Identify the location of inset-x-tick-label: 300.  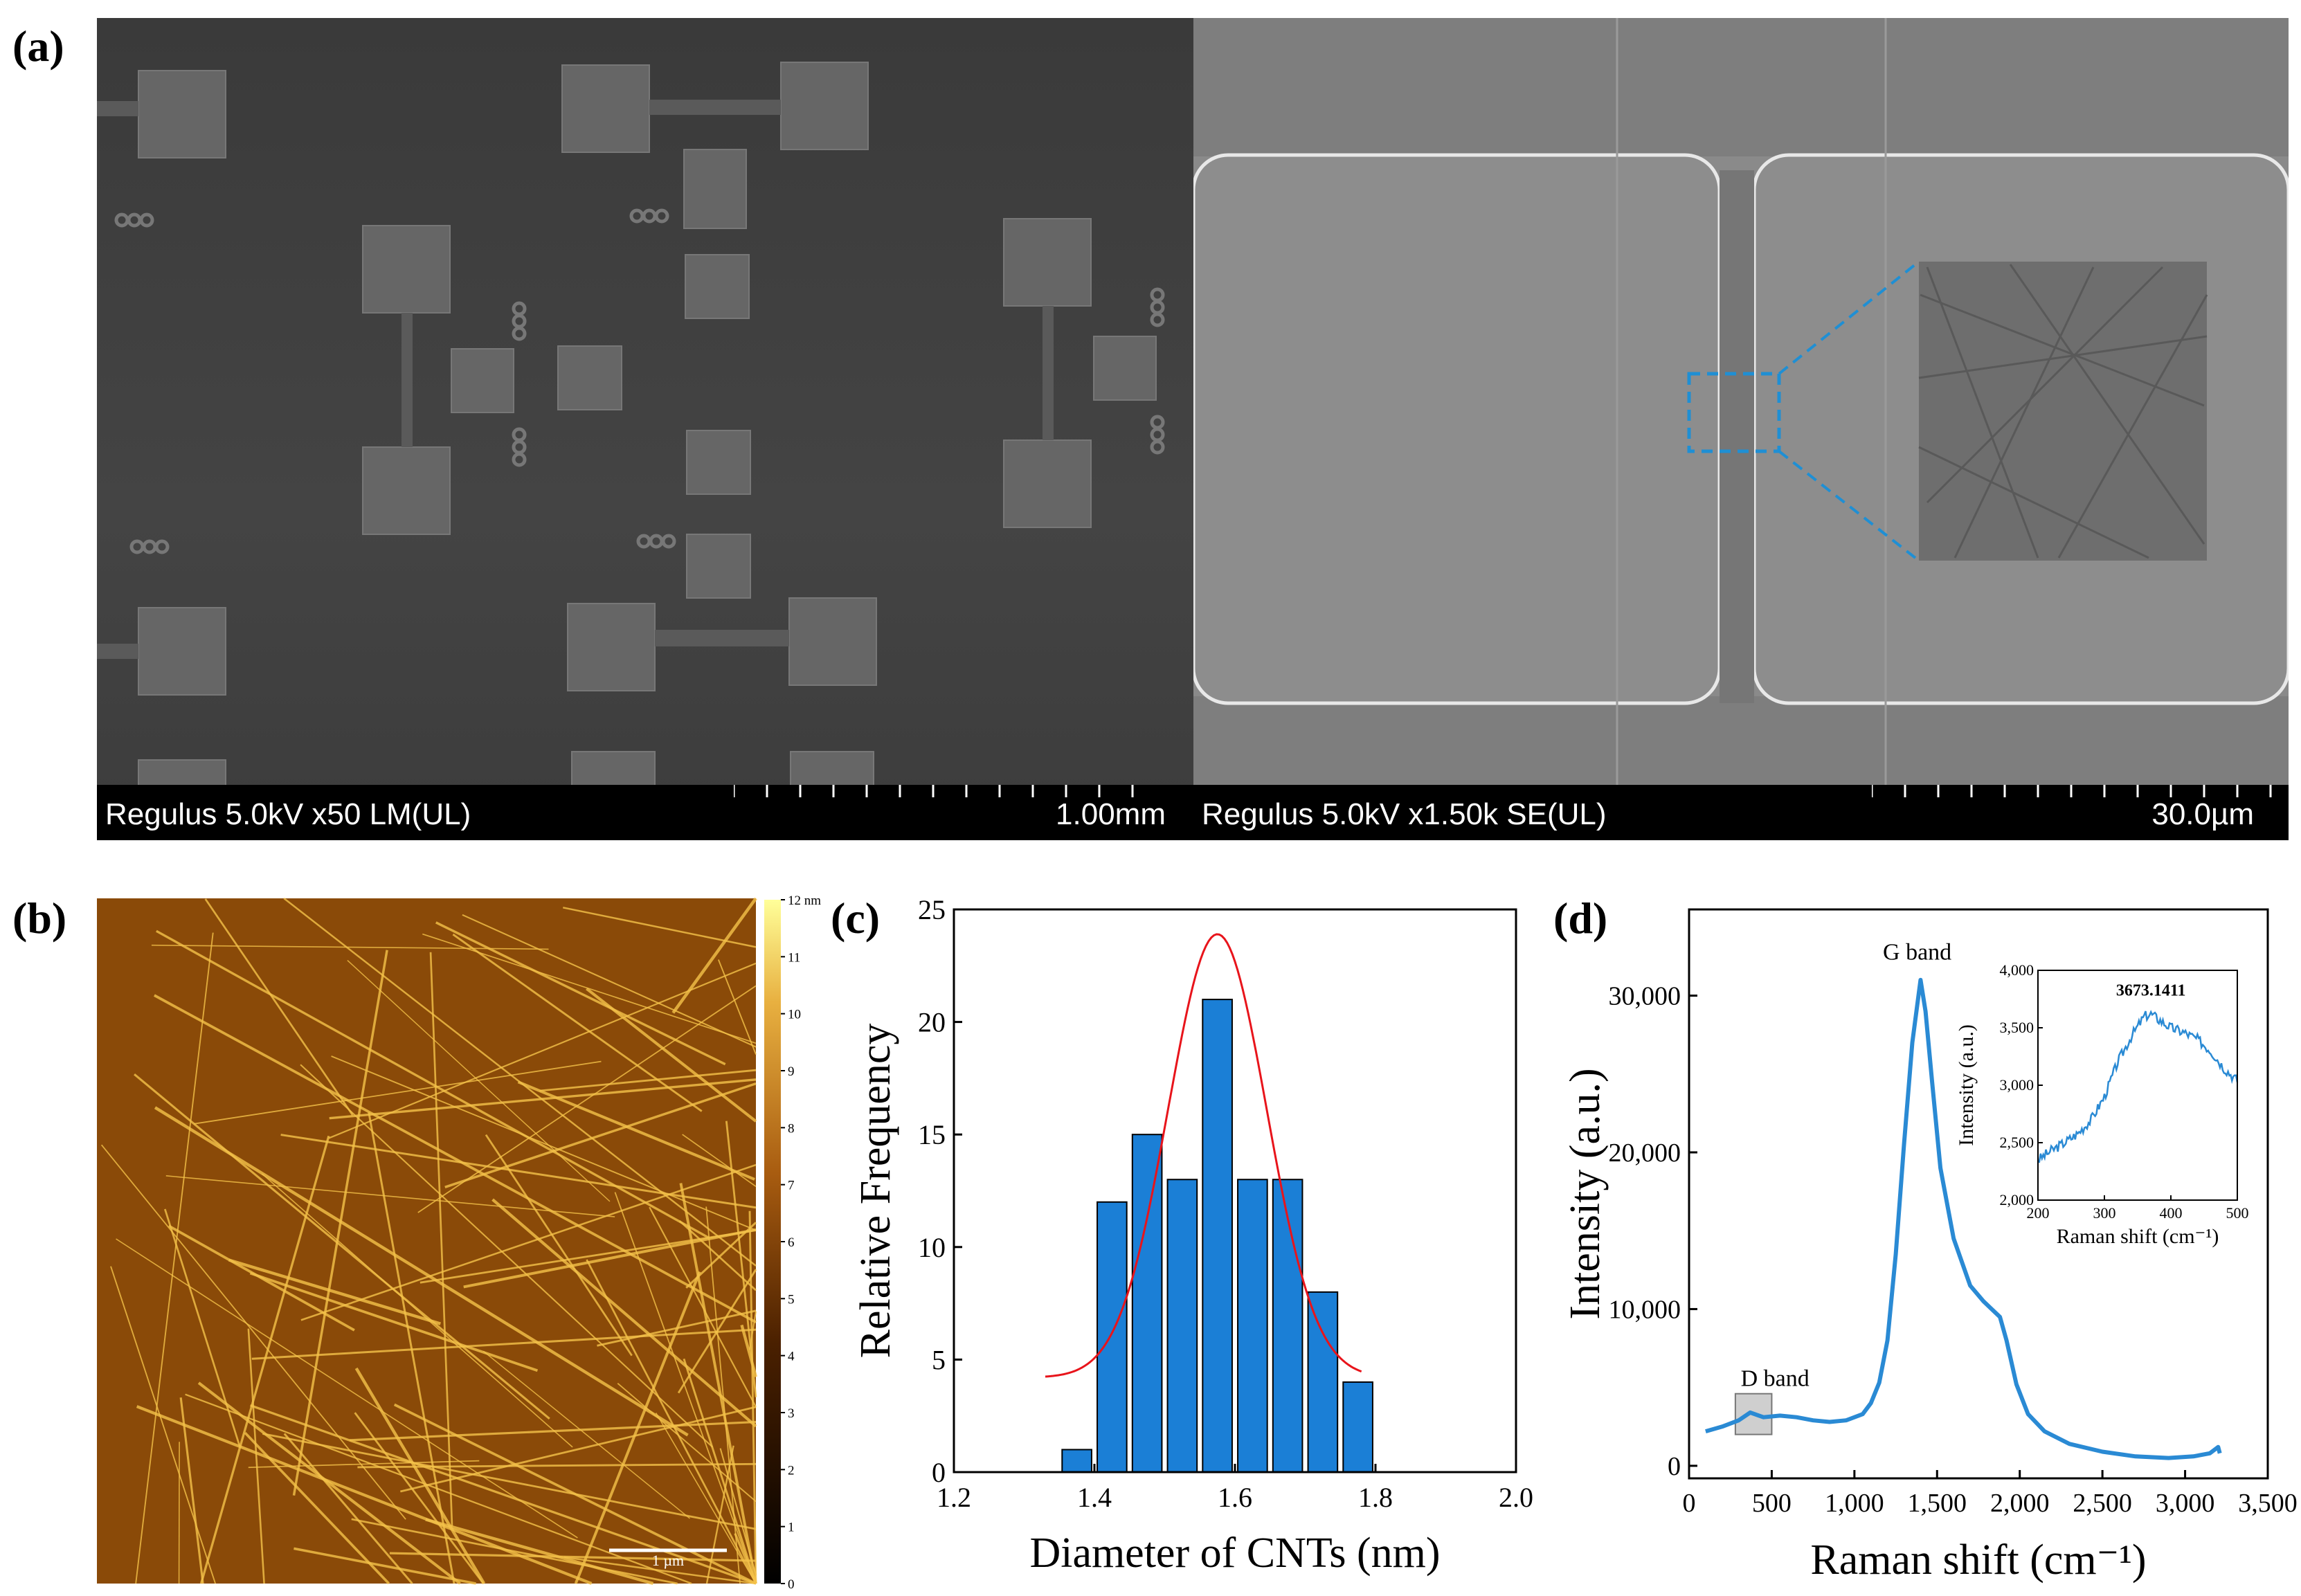
(2104, 1213).